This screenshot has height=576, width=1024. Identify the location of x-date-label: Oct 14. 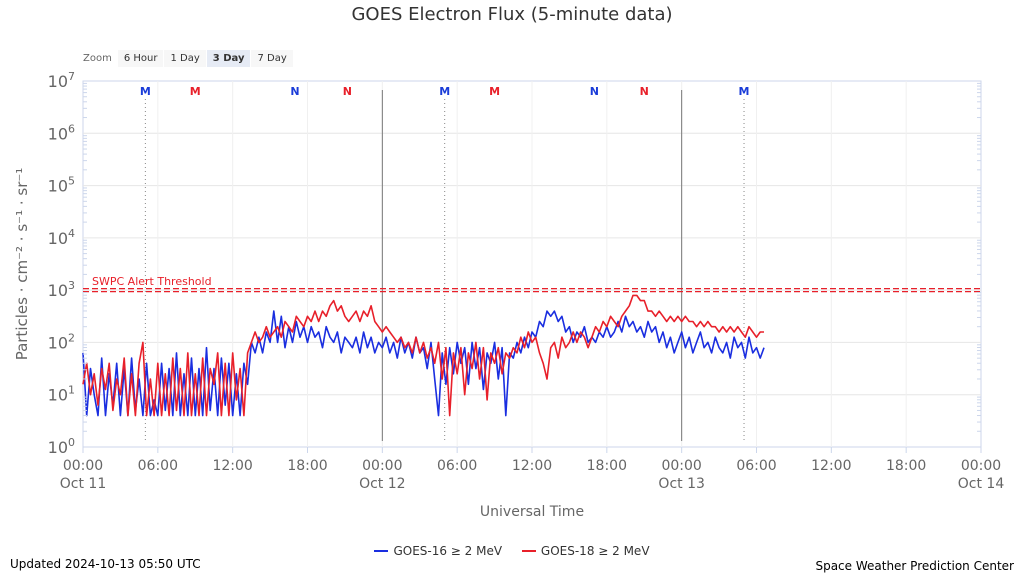
(981, 484).